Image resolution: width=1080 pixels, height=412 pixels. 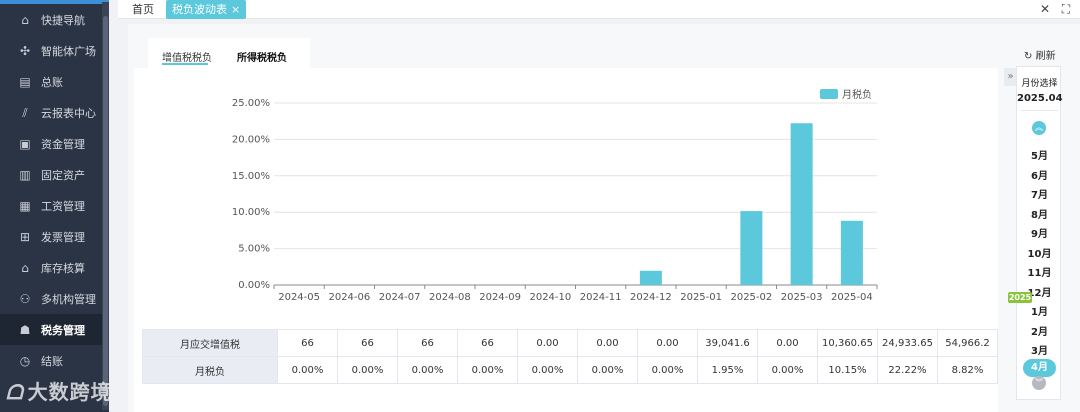 What do you see at coordinates (25, 205) in the screenshot?
I see `salary-icon: ▦` at bounding box center [25, 205].